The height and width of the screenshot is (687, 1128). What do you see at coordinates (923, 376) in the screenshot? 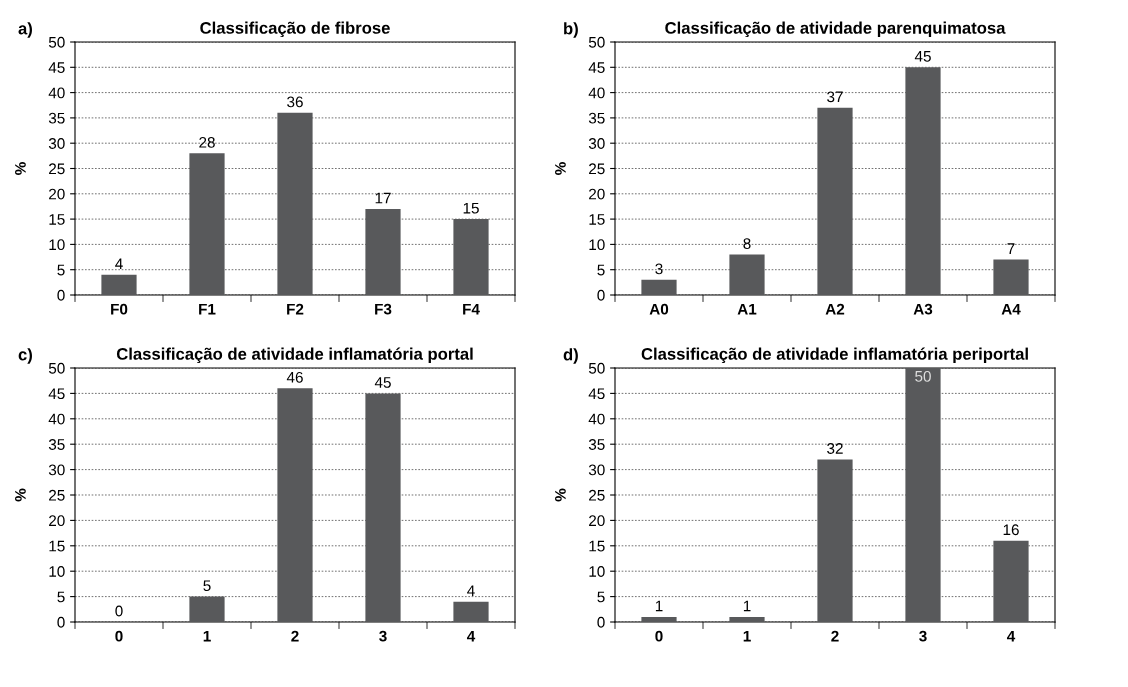
I see `data-label: 50` at bounding box center [923, 376].